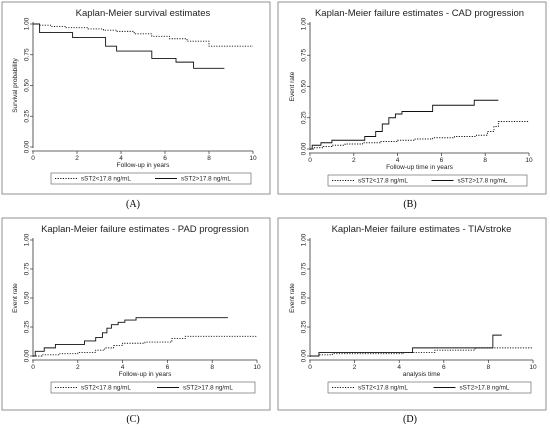 The height and width of the screenshot is (428, 550). Describe the element at coordinates (143, 13) in the screenshot. I see `chart-title: Kaplan-Meier survival estimates` at that location.